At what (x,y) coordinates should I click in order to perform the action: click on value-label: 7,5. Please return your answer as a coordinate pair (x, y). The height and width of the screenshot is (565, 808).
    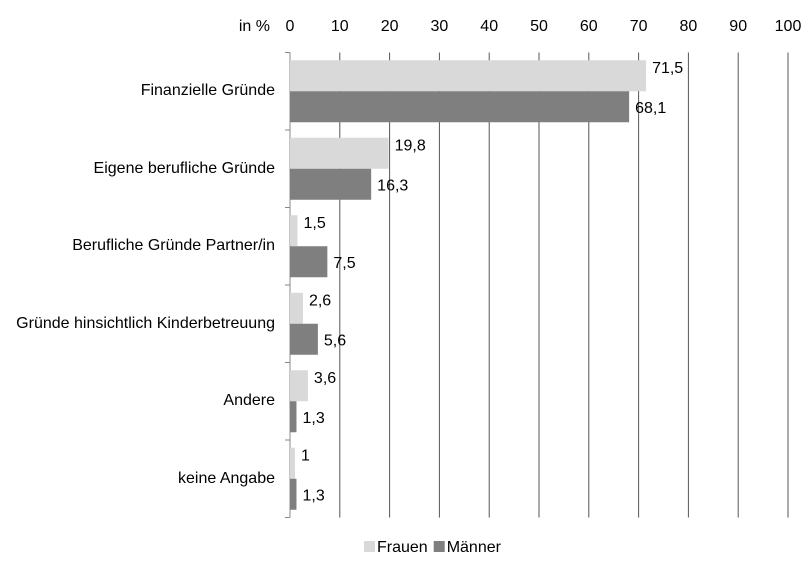
    Looking at the image, I should click on (344, 263).